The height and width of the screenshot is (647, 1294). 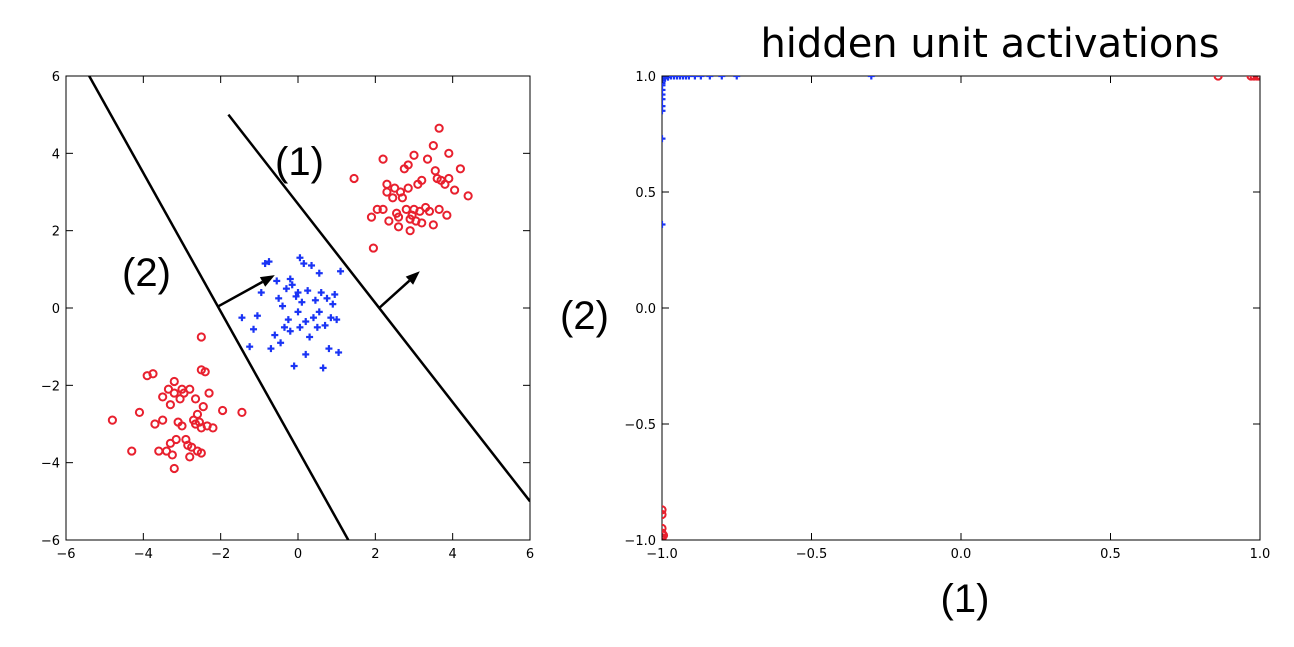 What do you see at coordinates (1110, 554) in the screenshot?
I see `right-x-tick-label: 0.5` at bounding box center [1110, 554].